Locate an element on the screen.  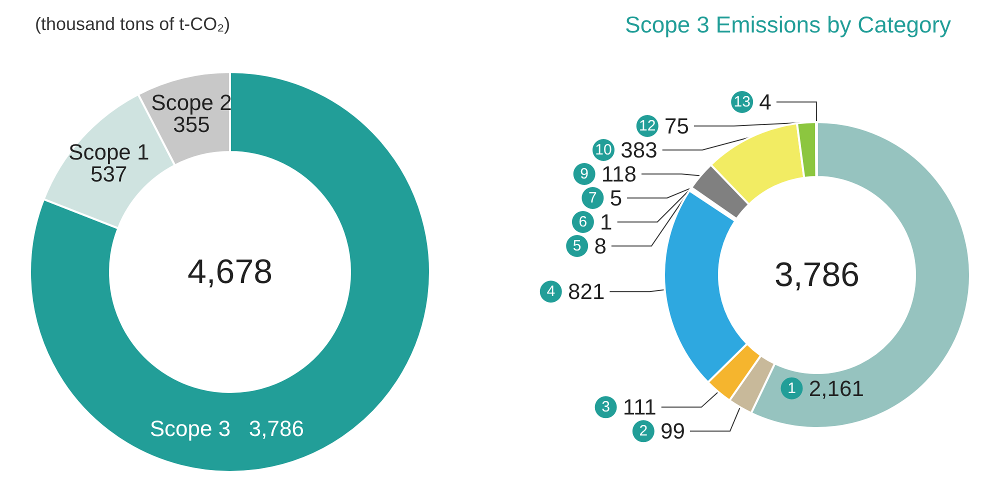
slice-label: 9 is located at coordinates (584, 174).